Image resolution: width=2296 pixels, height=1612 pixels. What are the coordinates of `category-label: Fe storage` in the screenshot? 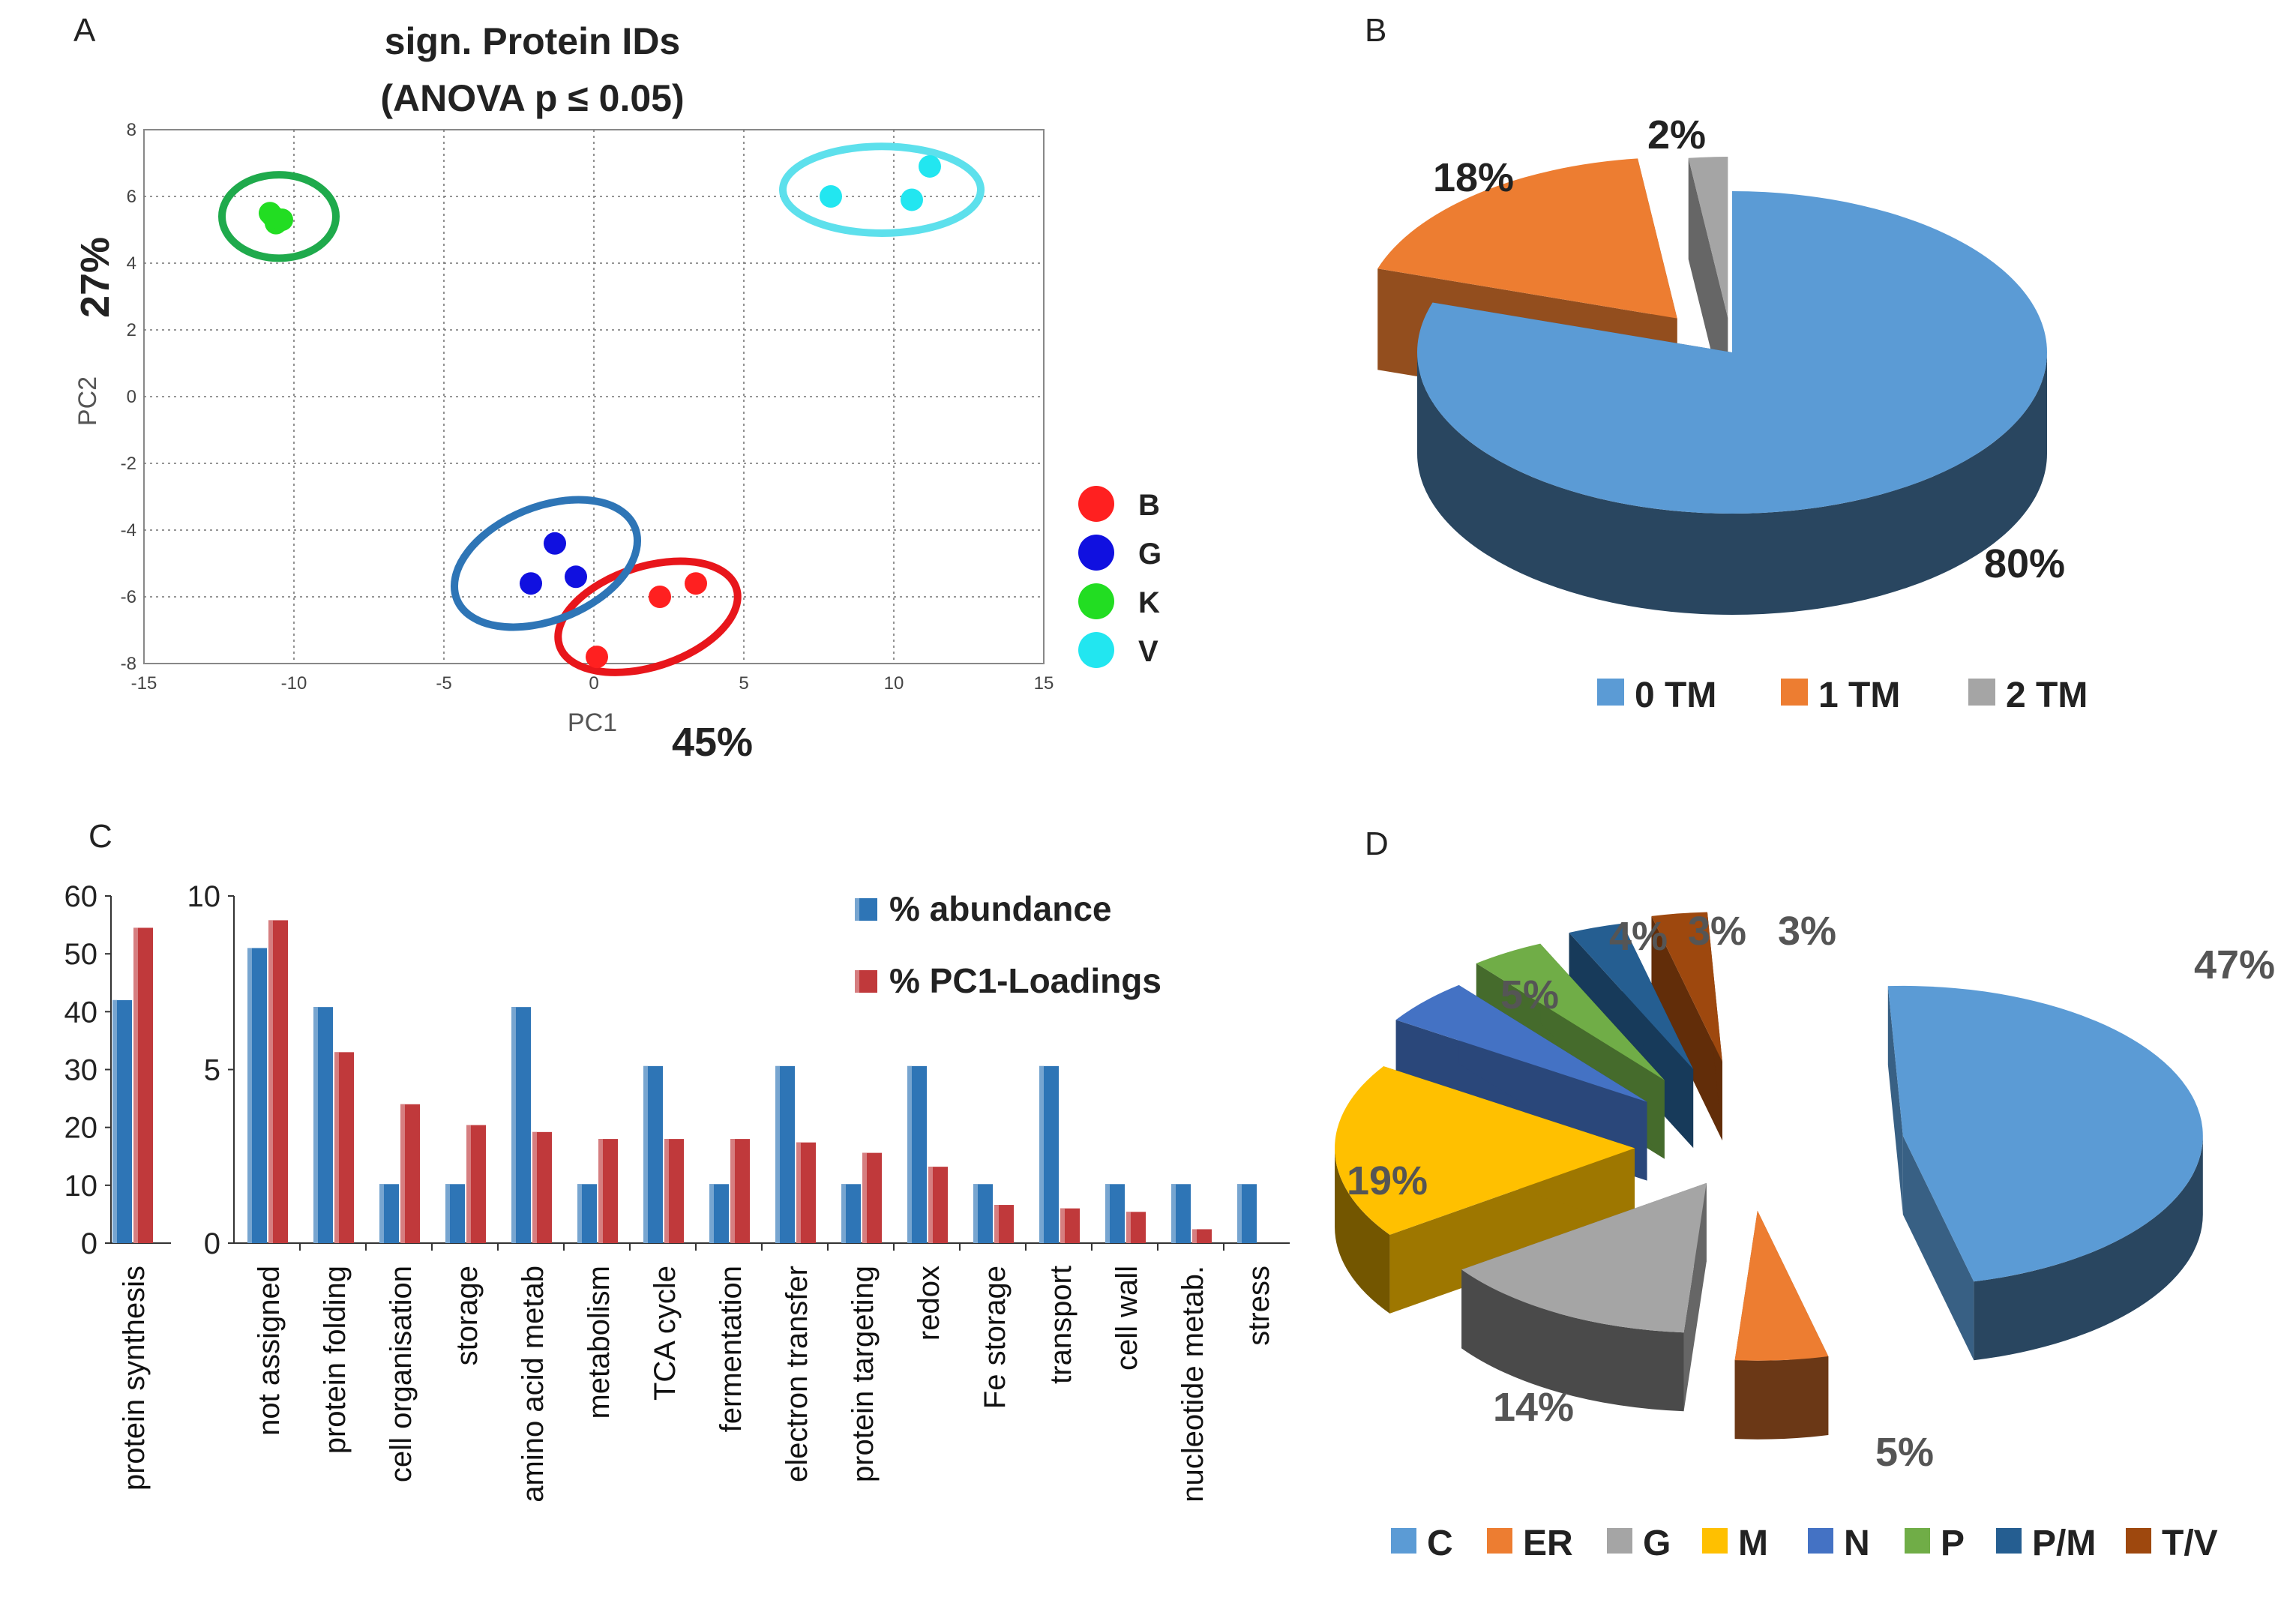 It's located at (995, 1337).